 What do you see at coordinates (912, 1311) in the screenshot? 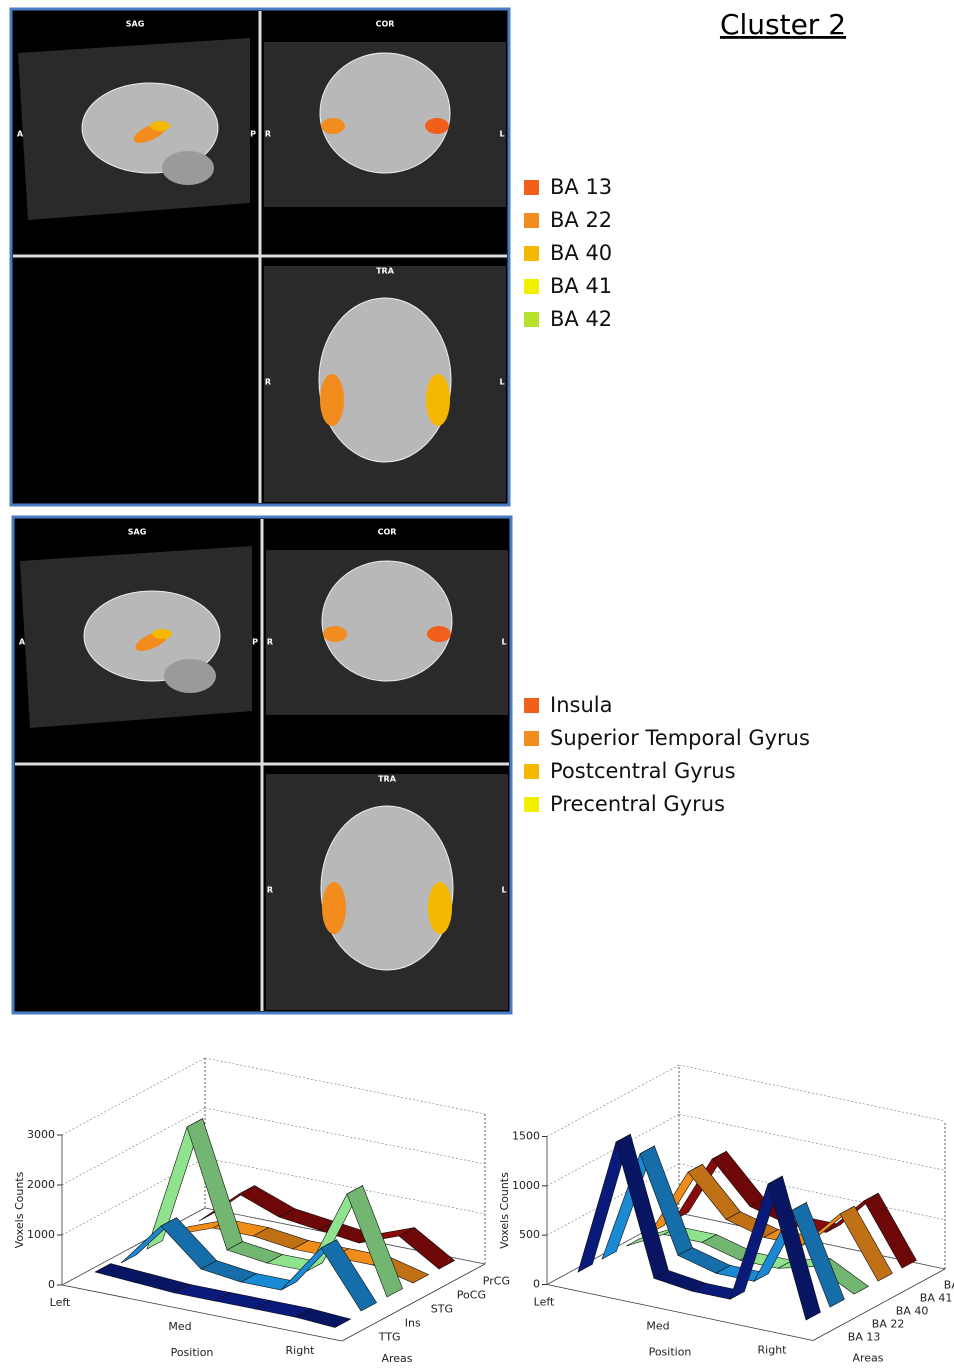
I see `area-tick-label: BA 40` at bounding box center [912, 1311].